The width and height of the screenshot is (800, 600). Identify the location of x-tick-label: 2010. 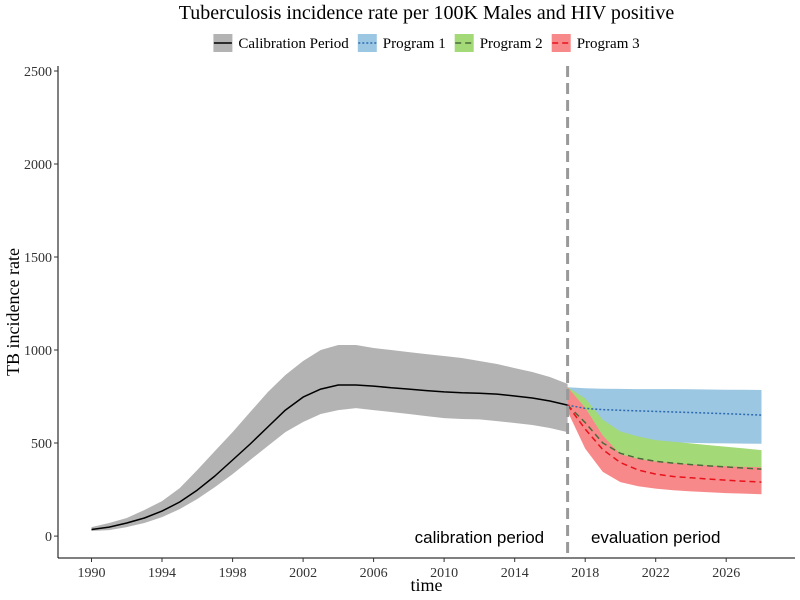
(444, 573).